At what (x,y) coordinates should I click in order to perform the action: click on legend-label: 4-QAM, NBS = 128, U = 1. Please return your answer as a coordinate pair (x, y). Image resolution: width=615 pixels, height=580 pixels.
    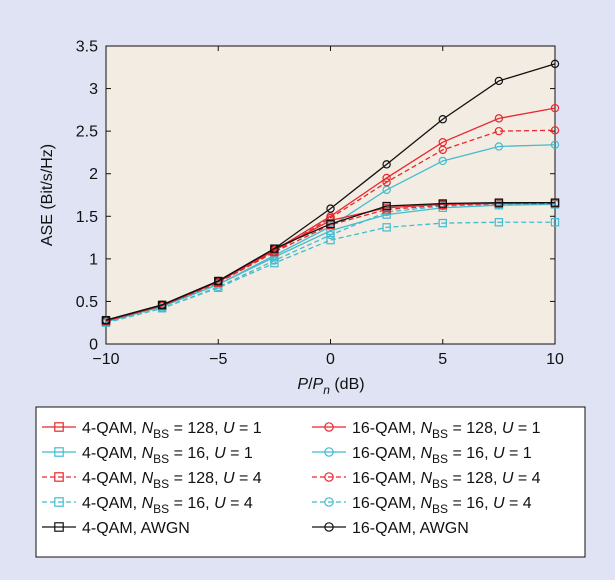
    Looking at the image, I should click on (172, 430).